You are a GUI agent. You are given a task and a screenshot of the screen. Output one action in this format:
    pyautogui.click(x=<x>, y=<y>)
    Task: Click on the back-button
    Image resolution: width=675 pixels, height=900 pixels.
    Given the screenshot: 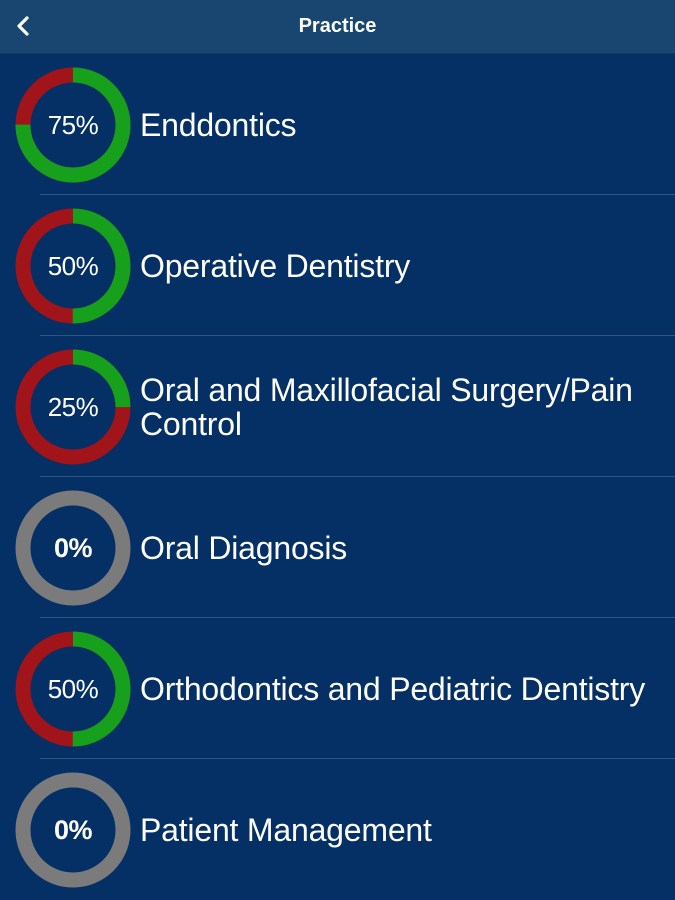 What is the action you would take?
    pyautogui.click(x=24, y=26)
    